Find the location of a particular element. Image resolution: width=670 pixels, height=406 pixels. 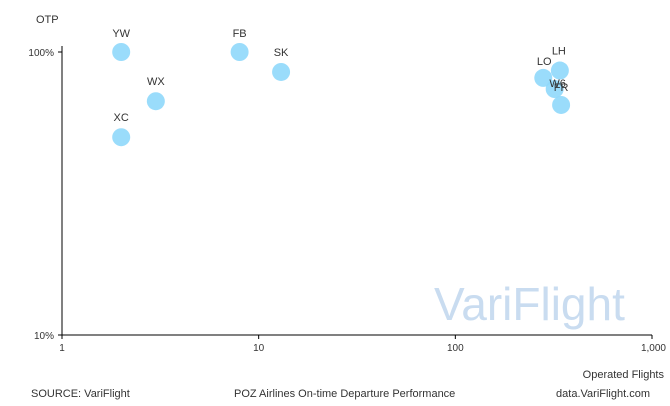

site-link: data.VariFlight.com is located at coordinates (603, 394).